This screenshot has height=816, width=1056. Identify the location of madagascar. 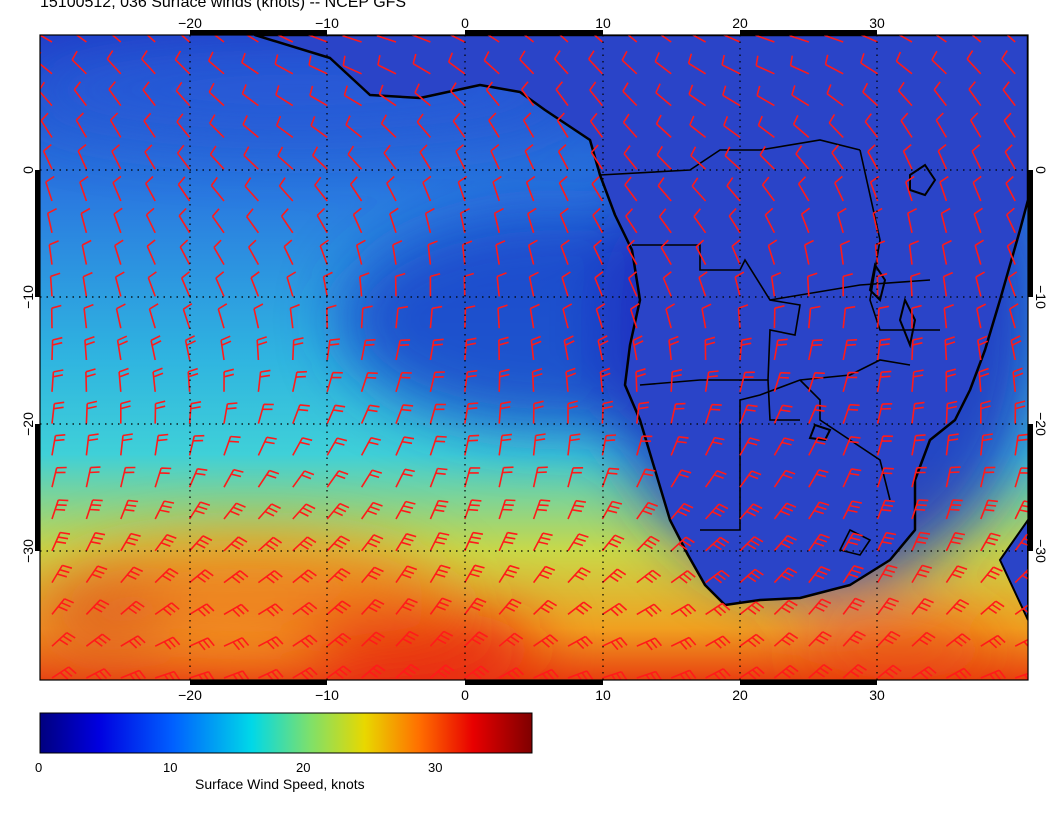
(1013, 569).